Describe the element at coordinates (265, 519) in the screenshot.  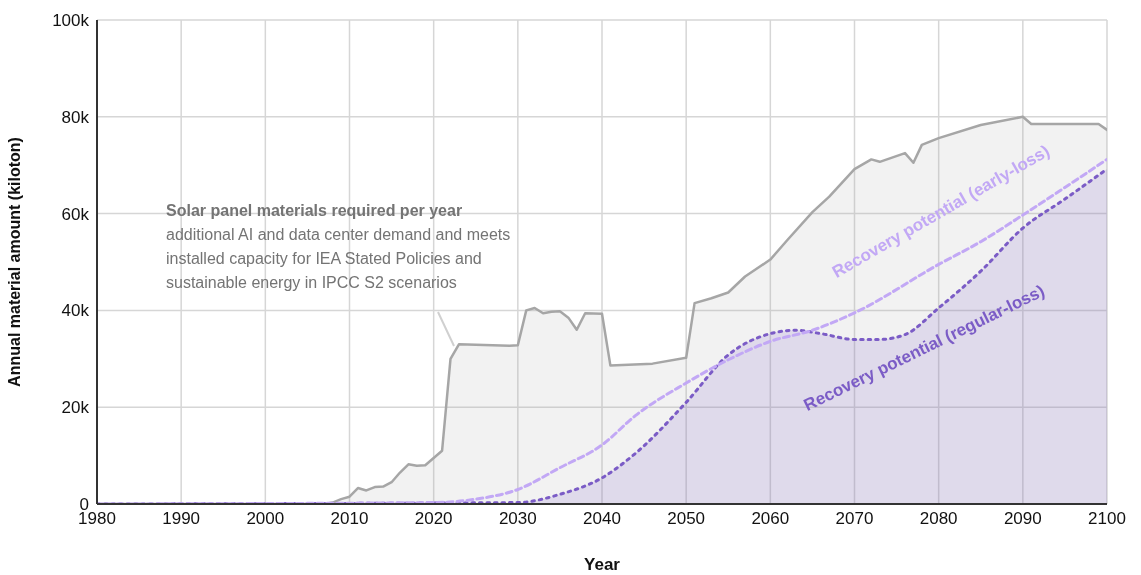
I see `x-tick-label: 2000` at that location.